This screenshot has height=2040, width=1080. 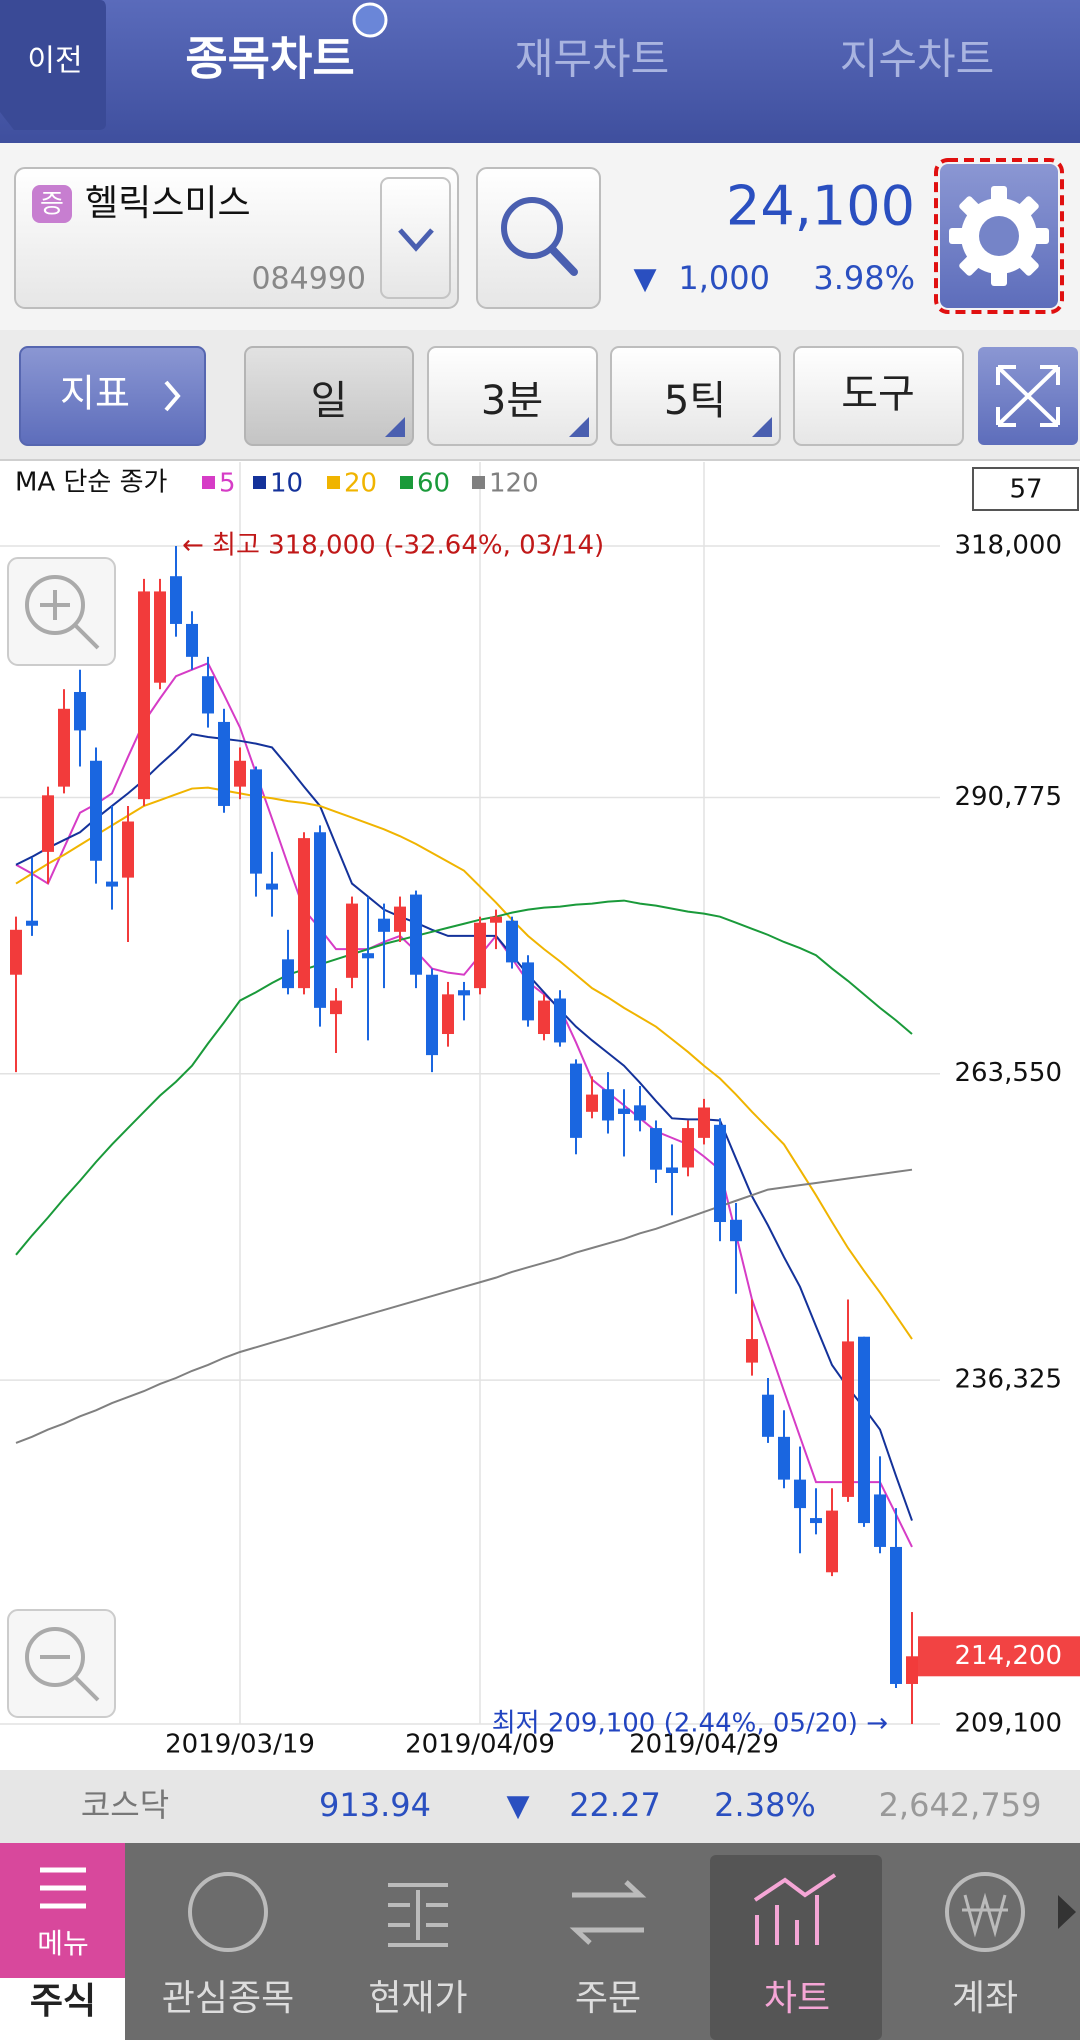 I want to click on menu-label: 메뉴, so click(x=63, y=1943).